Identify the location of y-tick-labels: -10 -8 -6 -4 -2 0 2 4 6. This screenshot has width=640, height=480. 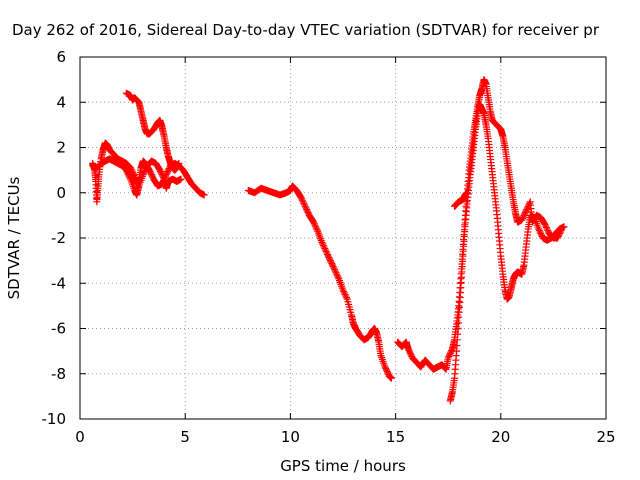
(54, 238).